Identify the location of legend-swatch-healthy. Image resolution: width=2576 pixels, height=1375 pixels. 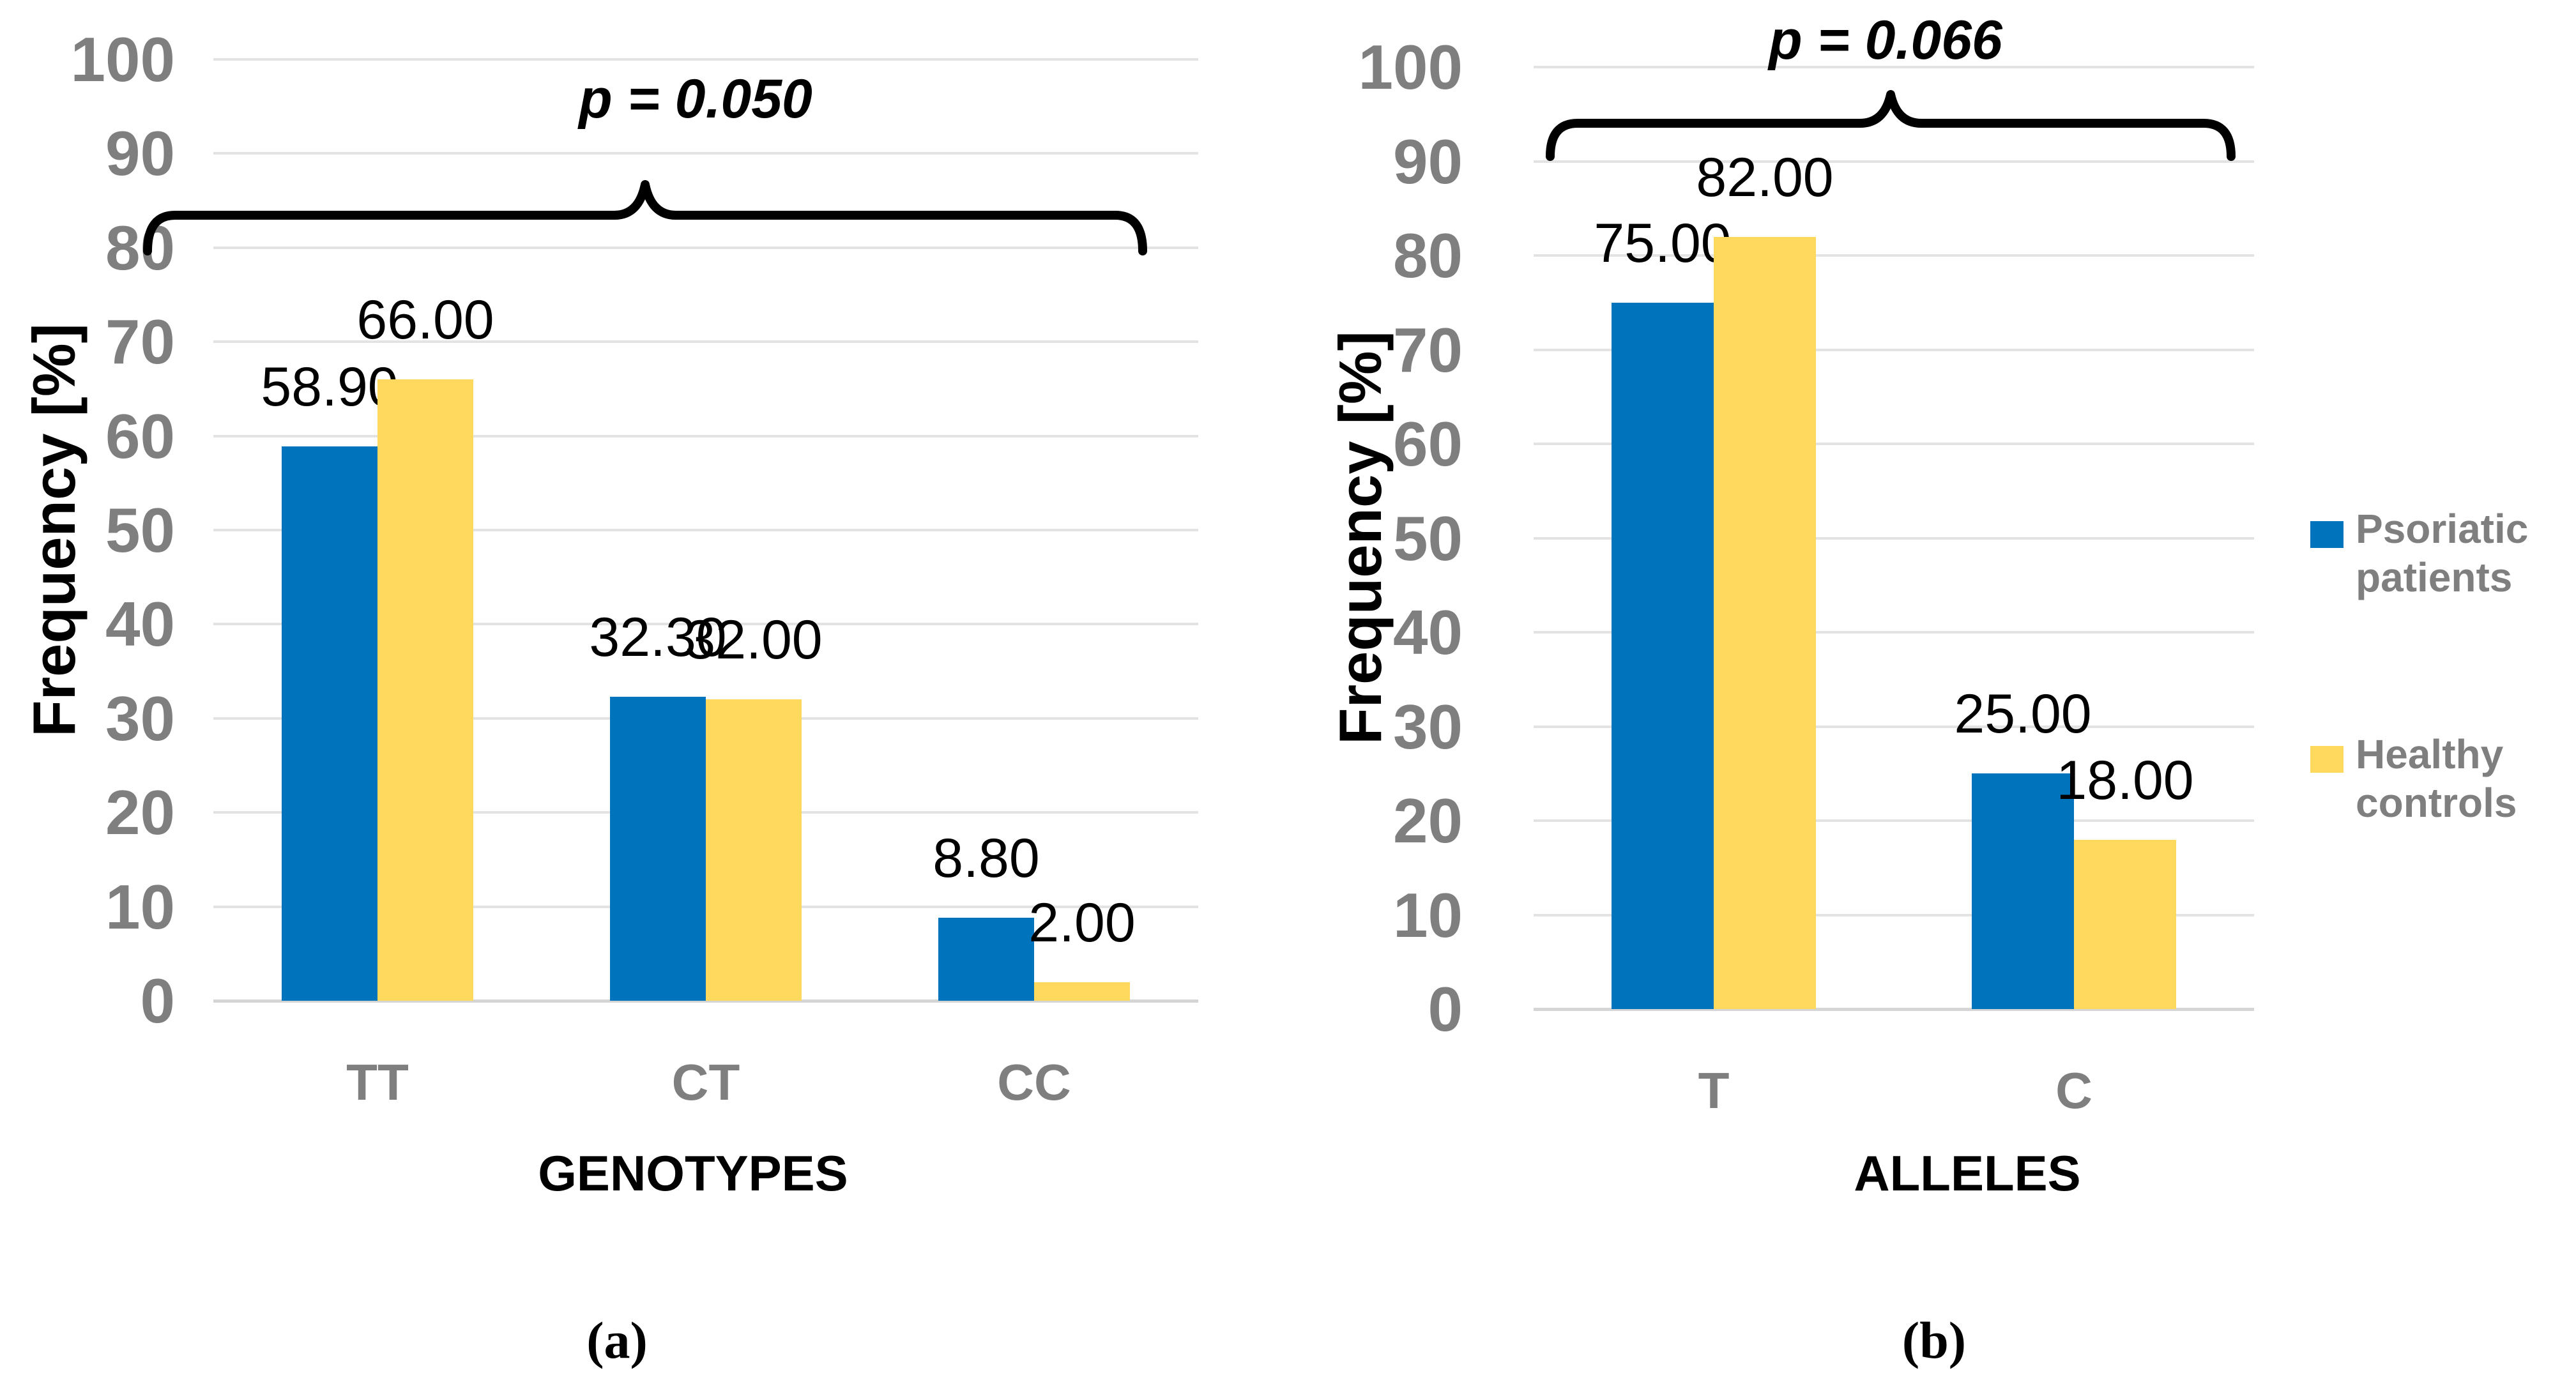
(2327, 760).